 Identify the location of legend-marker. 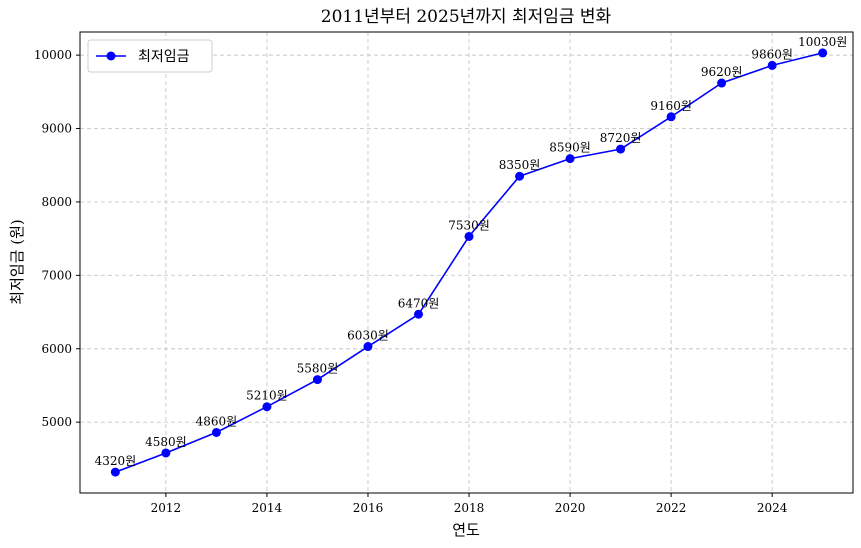
(111, 56).